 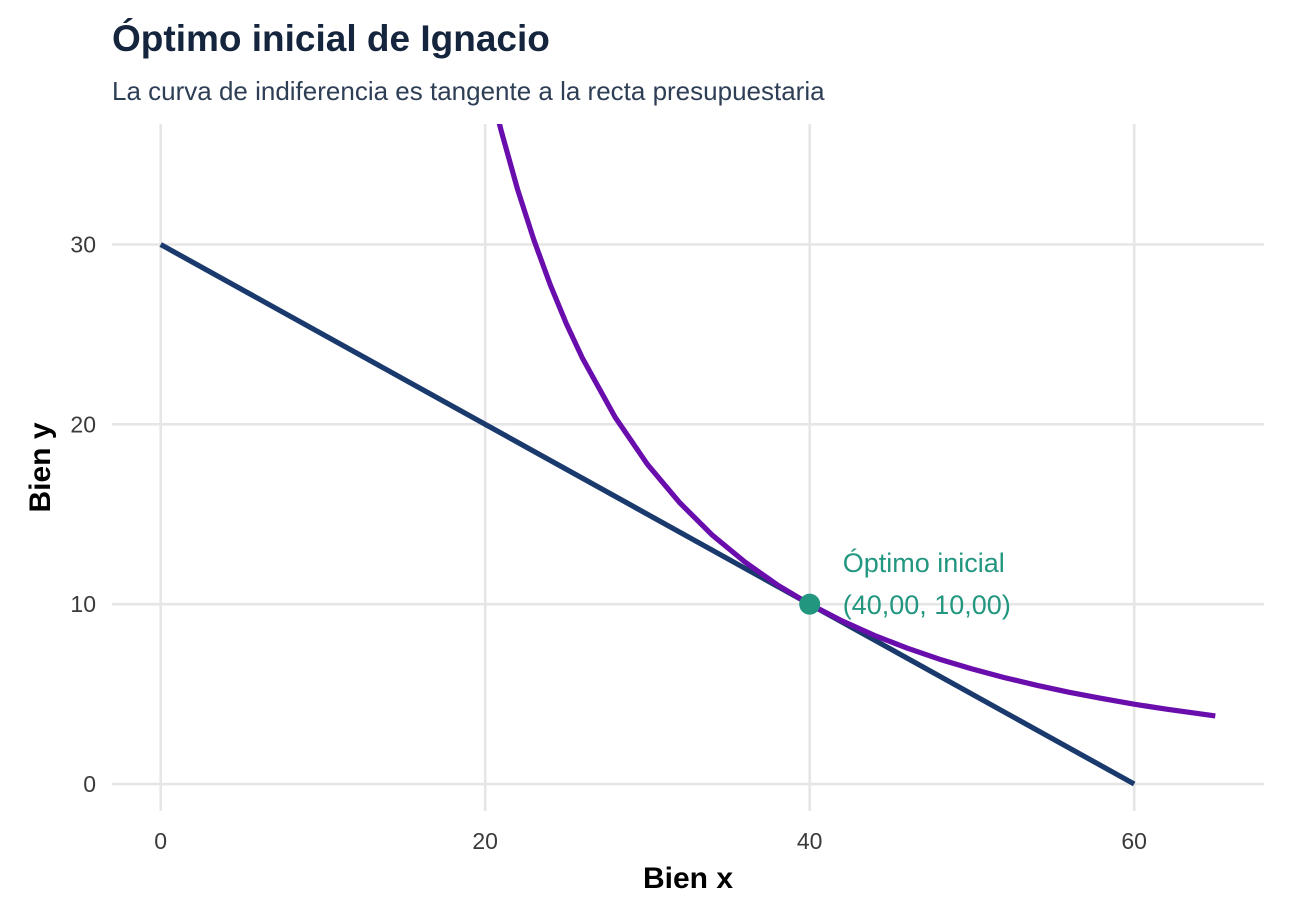 What do you see at coordinates (83, 424) in the screenshot?
I see `y-tick-label: 20` at bounding box center [83, 424].